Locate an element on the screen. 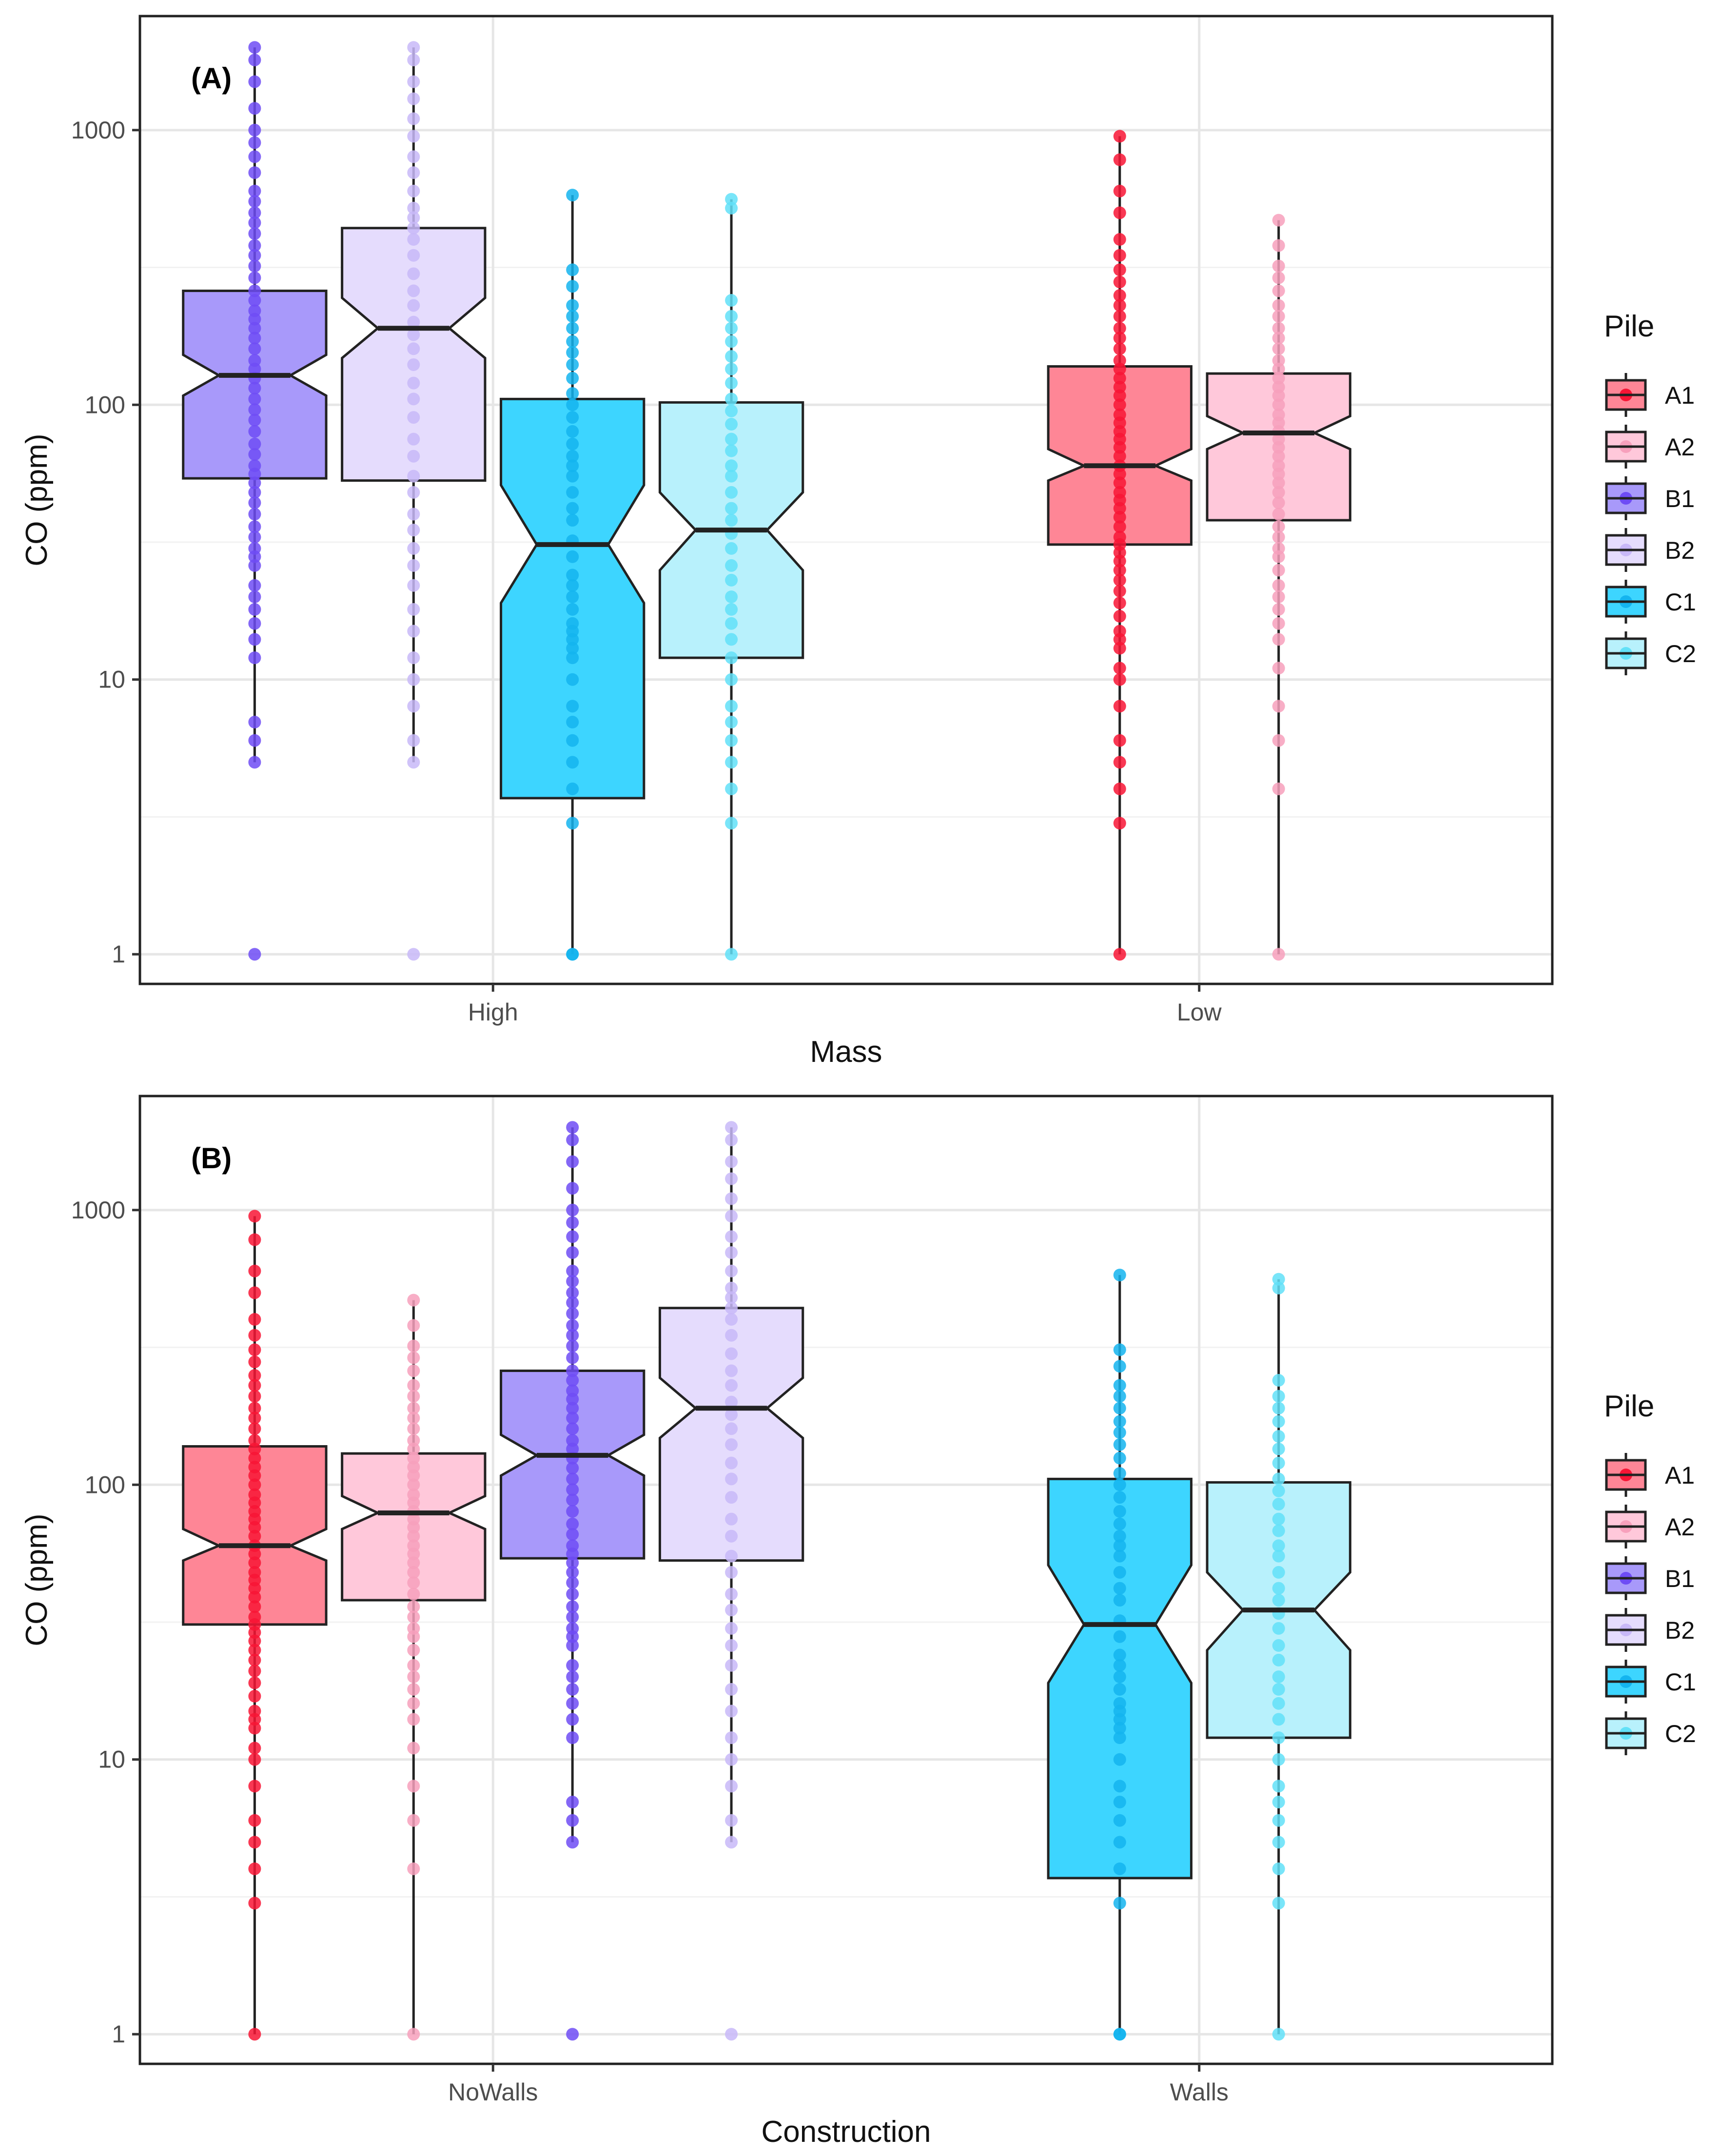 The height and width of the screenshot is (2156, 1720). box-group-a2 is located at coordinates (1279, 587).